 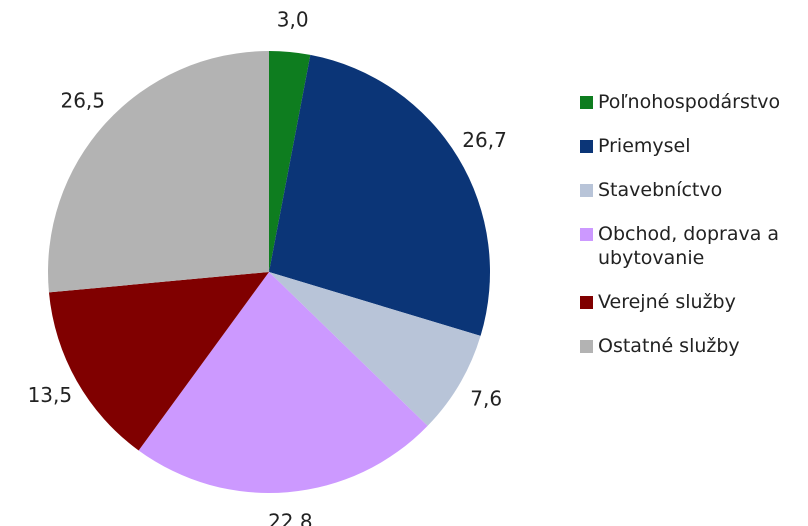 What do you see at coordinates (692, 146) in the screenshot?
I see `legend-item: Priemysel` at bounding box center [692, 146].